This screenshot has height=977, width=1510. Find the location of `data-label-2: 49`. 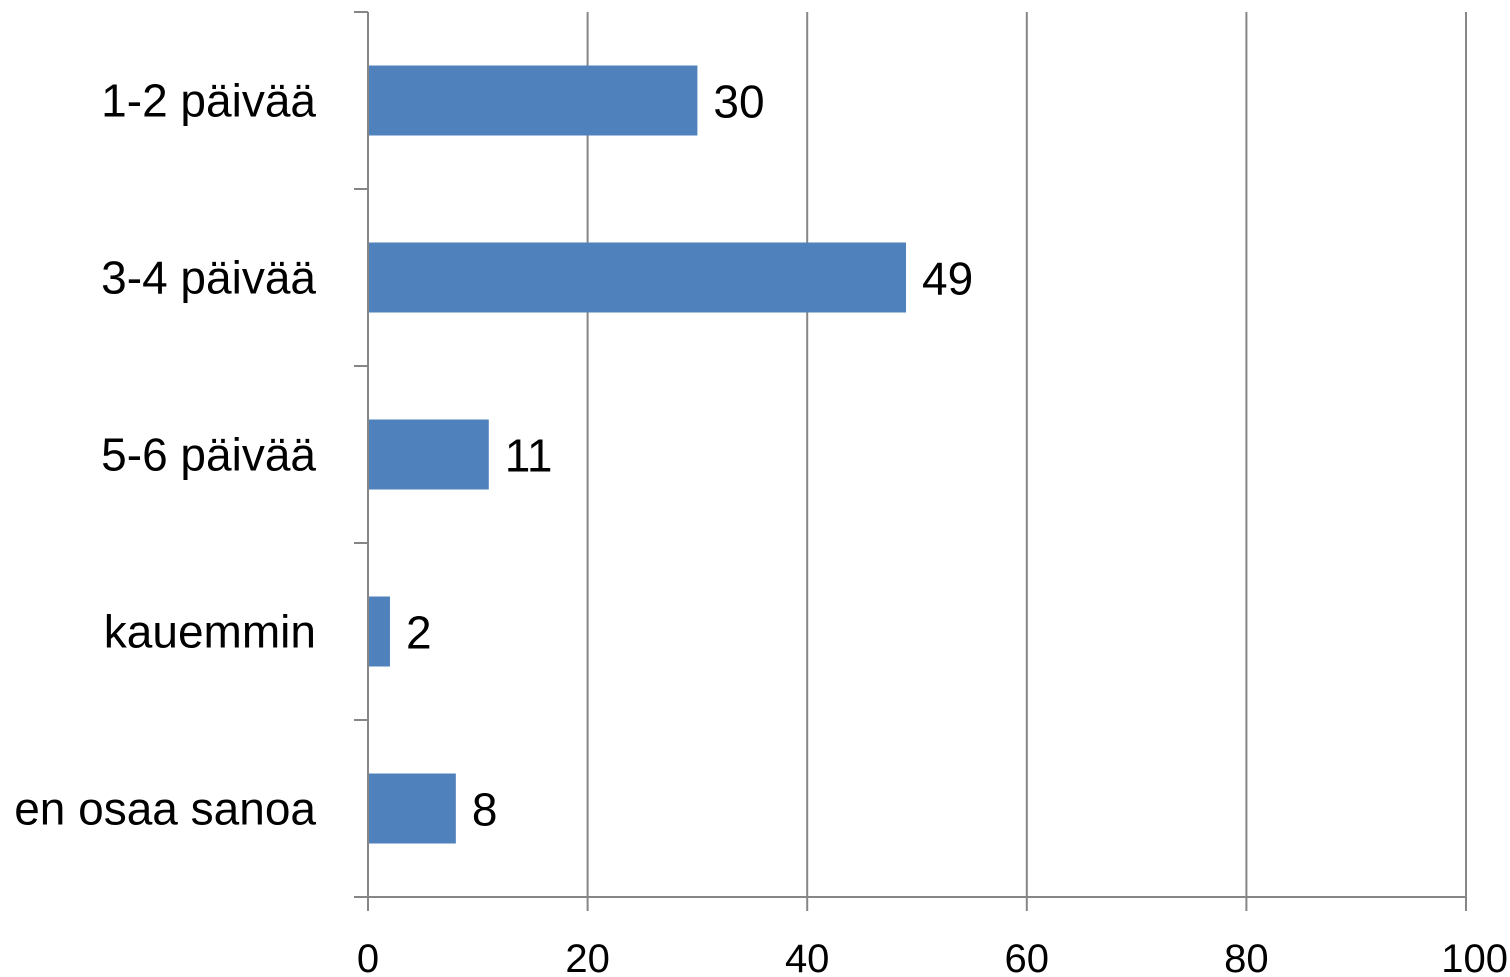

data-label-2: 49 is located at coordinates (947, 279).